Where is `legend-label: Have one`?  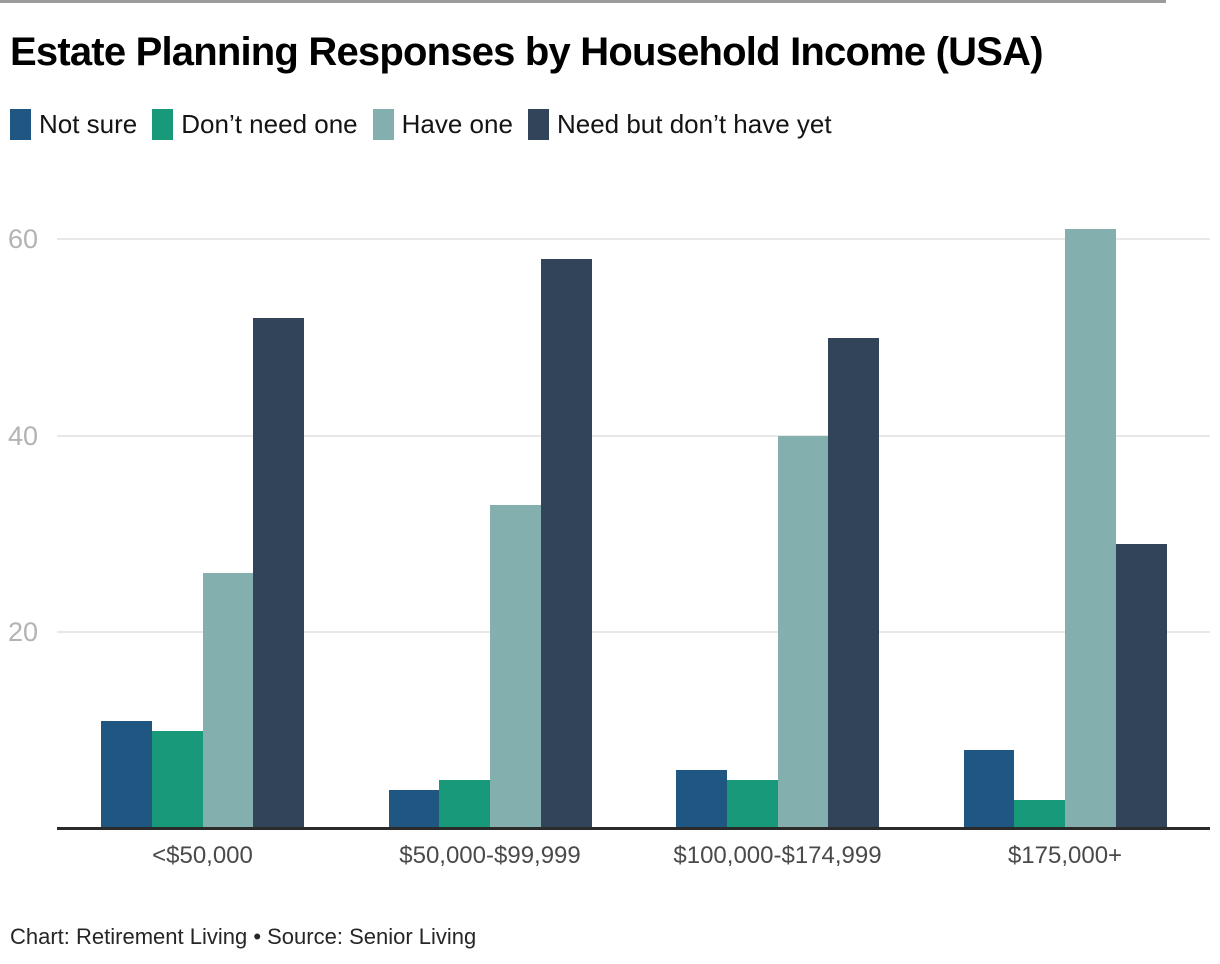 legend-label: Have one is located at coordinates (457, 124).